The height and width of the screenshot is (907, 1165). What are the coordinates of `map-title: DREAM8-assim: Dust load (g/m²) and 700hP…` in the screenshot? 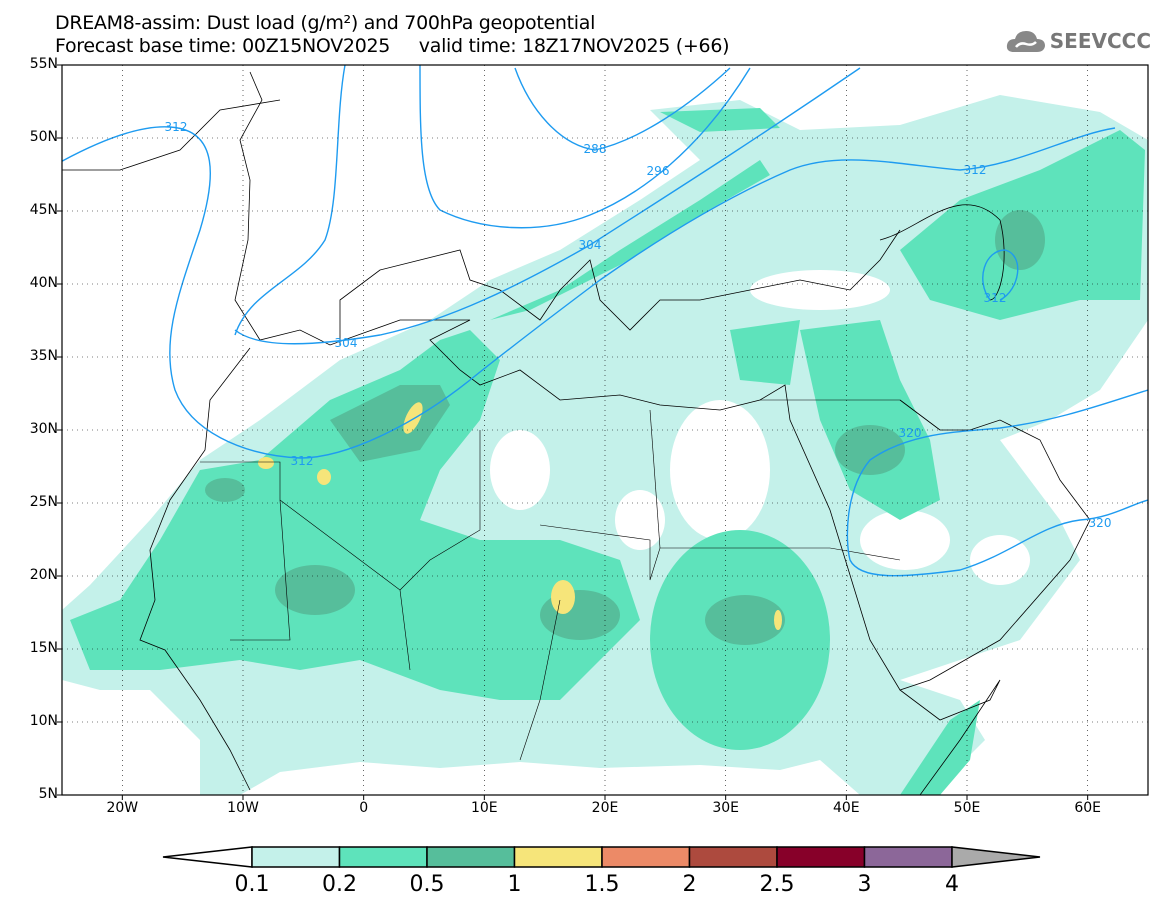 It's located at (325, 23).